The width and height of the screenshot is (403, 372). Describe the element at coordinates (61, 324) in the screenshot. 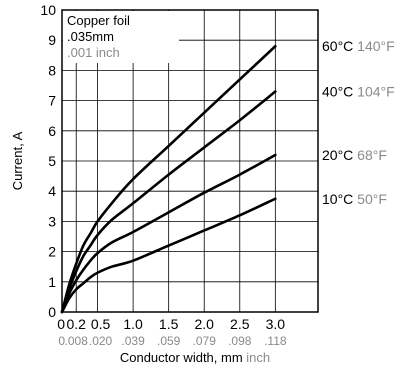

I see `x-tick-label: 0` at that location.